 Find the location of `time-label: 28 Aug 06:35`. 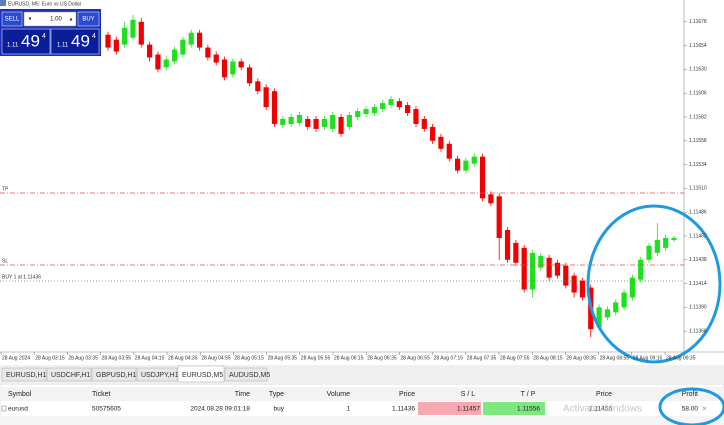

time-label: 28 Aug 06:35 is located at coordinates (382, 358).